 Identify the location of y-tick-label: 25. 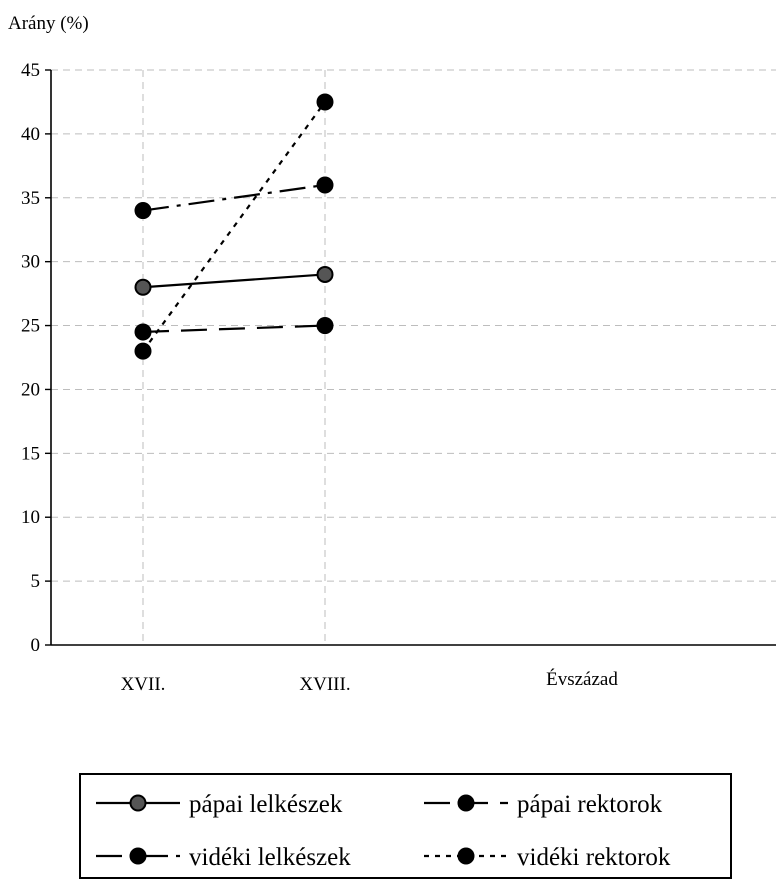
(30, 326).